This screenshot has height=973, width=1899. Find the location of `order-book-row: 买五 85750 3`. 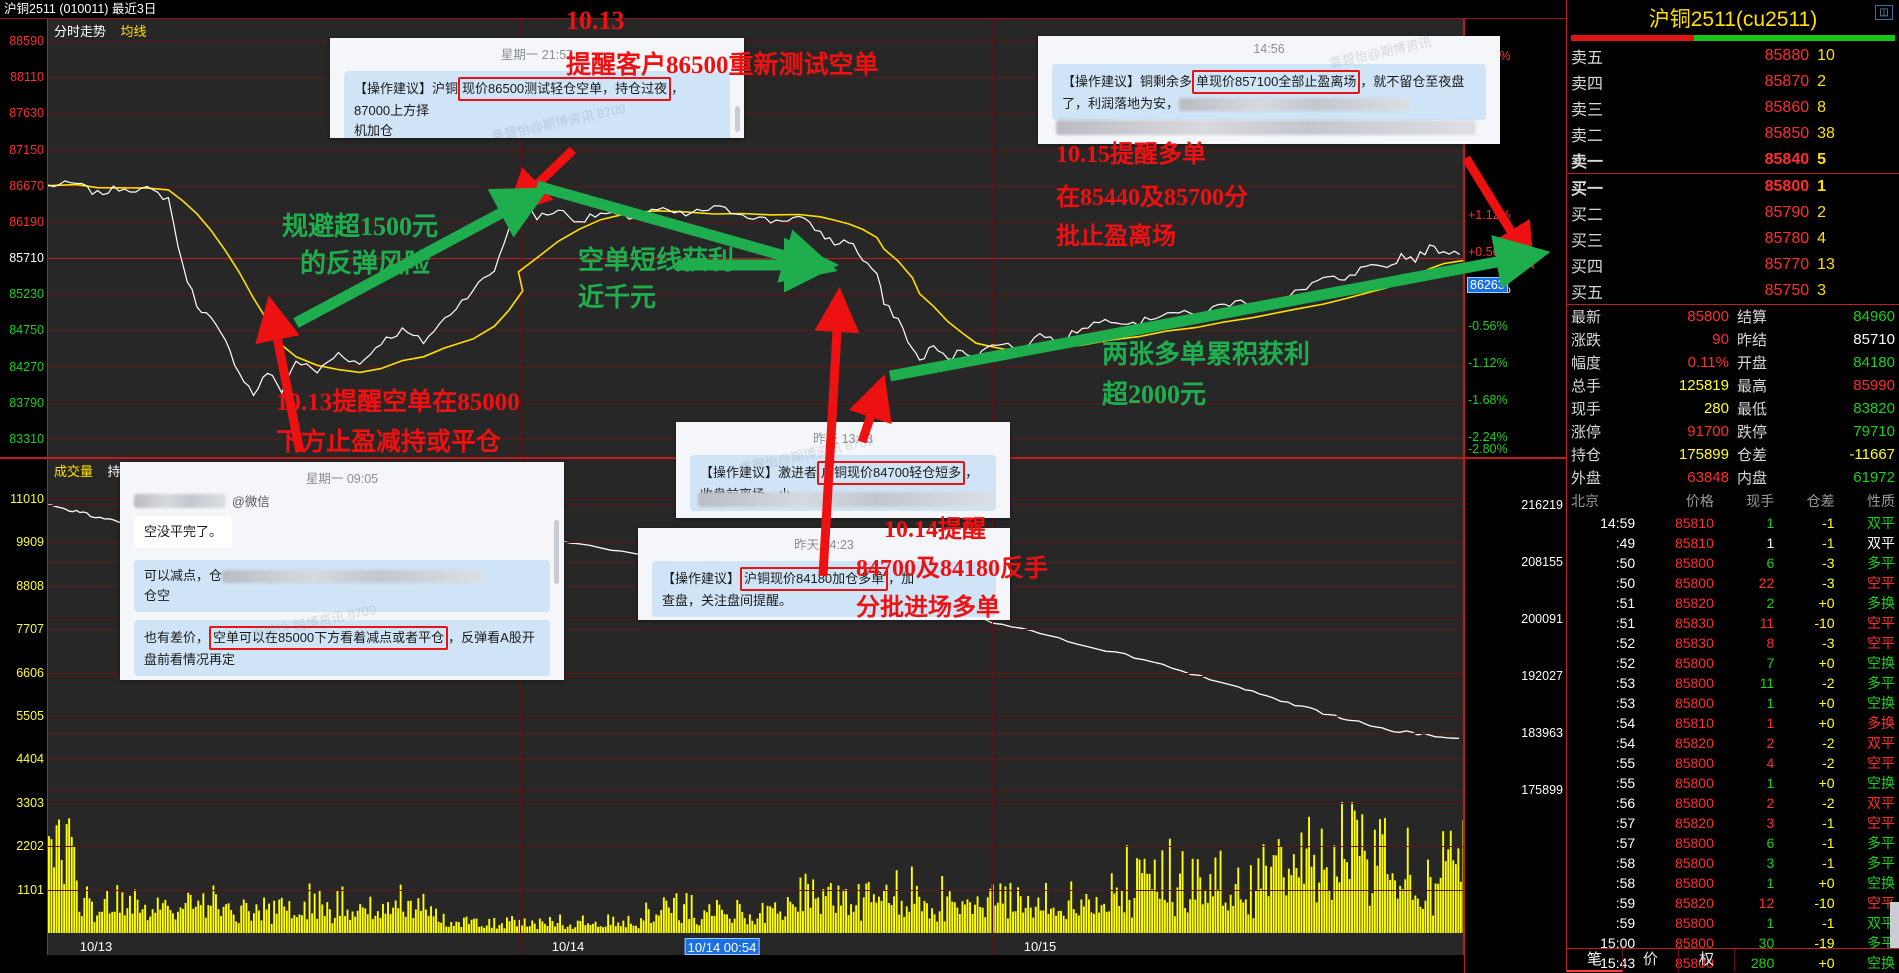

order-book-row: 买五 85750 3 is located at coordinates (1733, 291).